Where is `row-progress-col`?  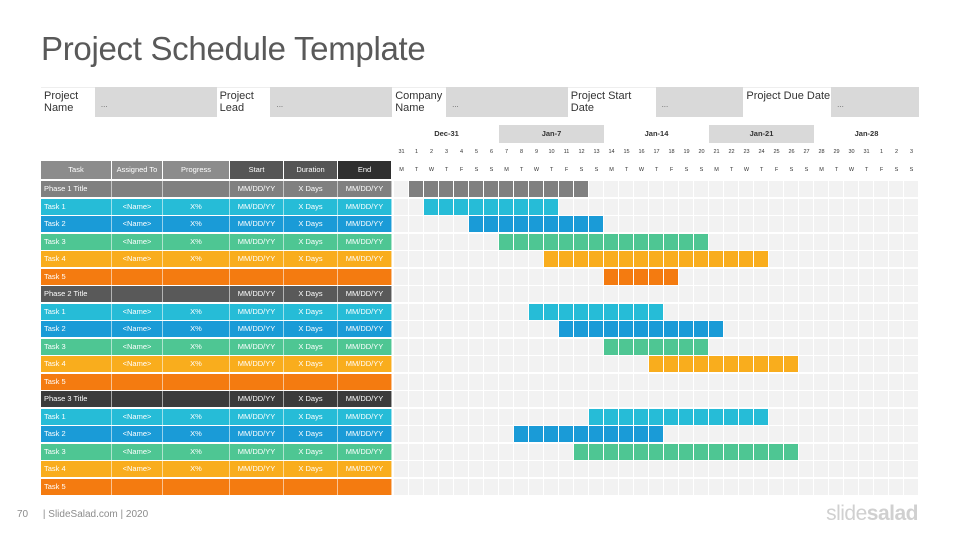
row-progress-col is located at coordinates (196, 276).